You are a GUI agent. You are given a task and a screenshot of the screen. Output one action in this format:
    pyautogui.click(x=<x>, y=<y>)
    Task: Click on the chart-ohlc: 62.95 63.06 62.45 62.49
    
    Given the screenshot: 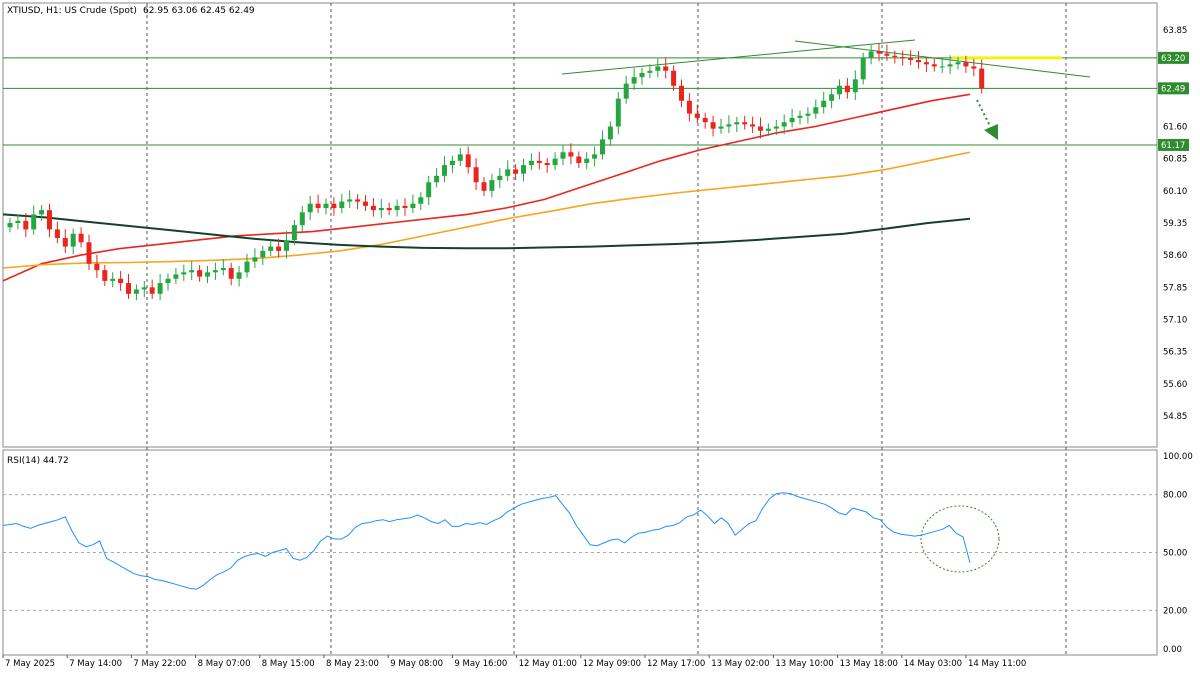 What is the action you would take?
    pyautogui.click(x=199, y=11)
    